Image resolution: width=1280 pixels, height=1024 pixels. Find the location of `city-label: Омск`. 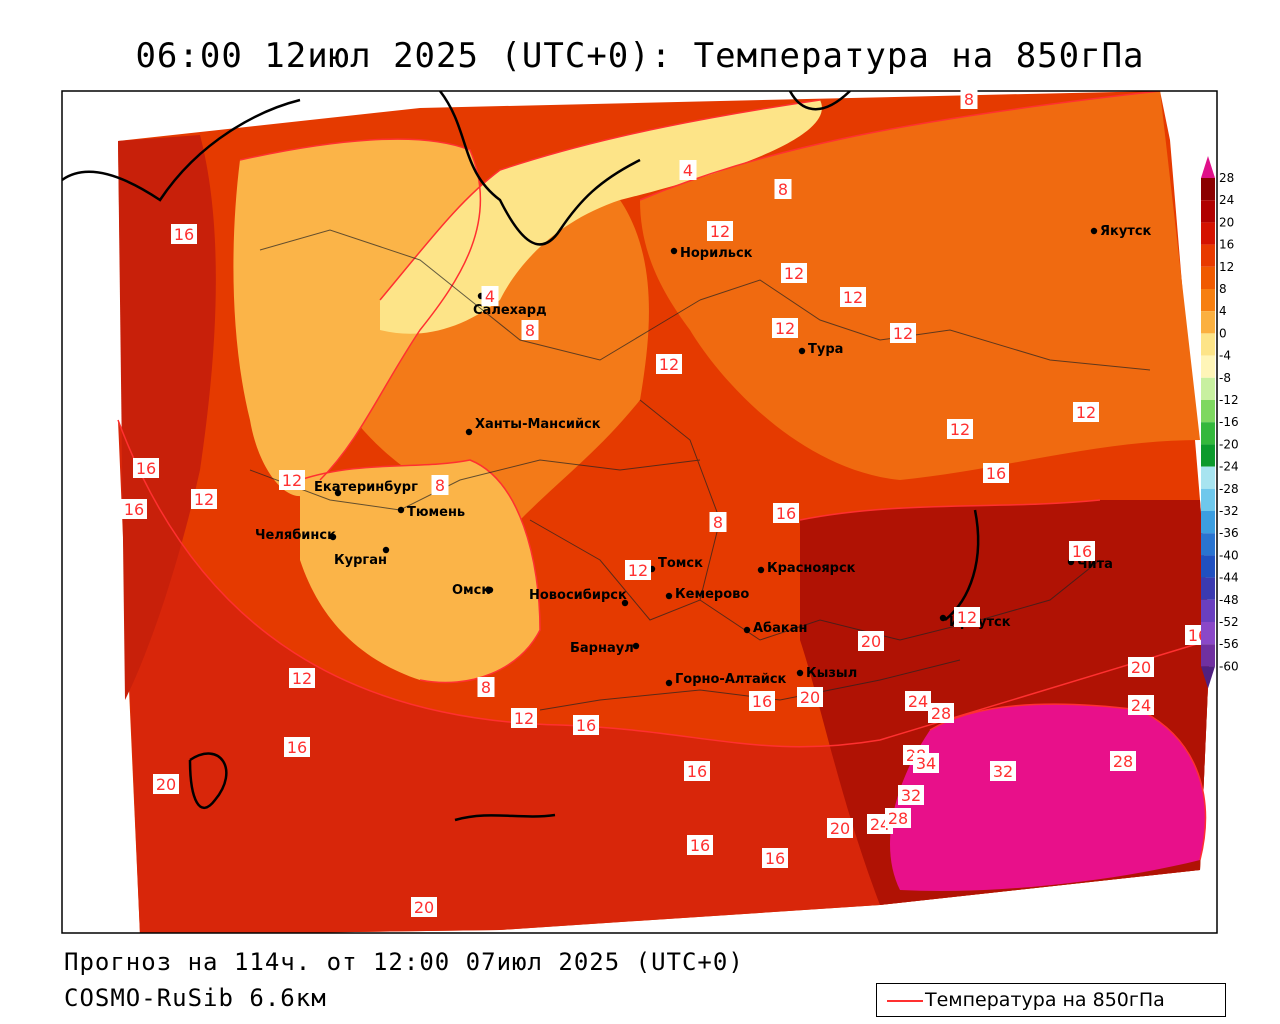

city-label: Омск is located at coordinates (471, 590).